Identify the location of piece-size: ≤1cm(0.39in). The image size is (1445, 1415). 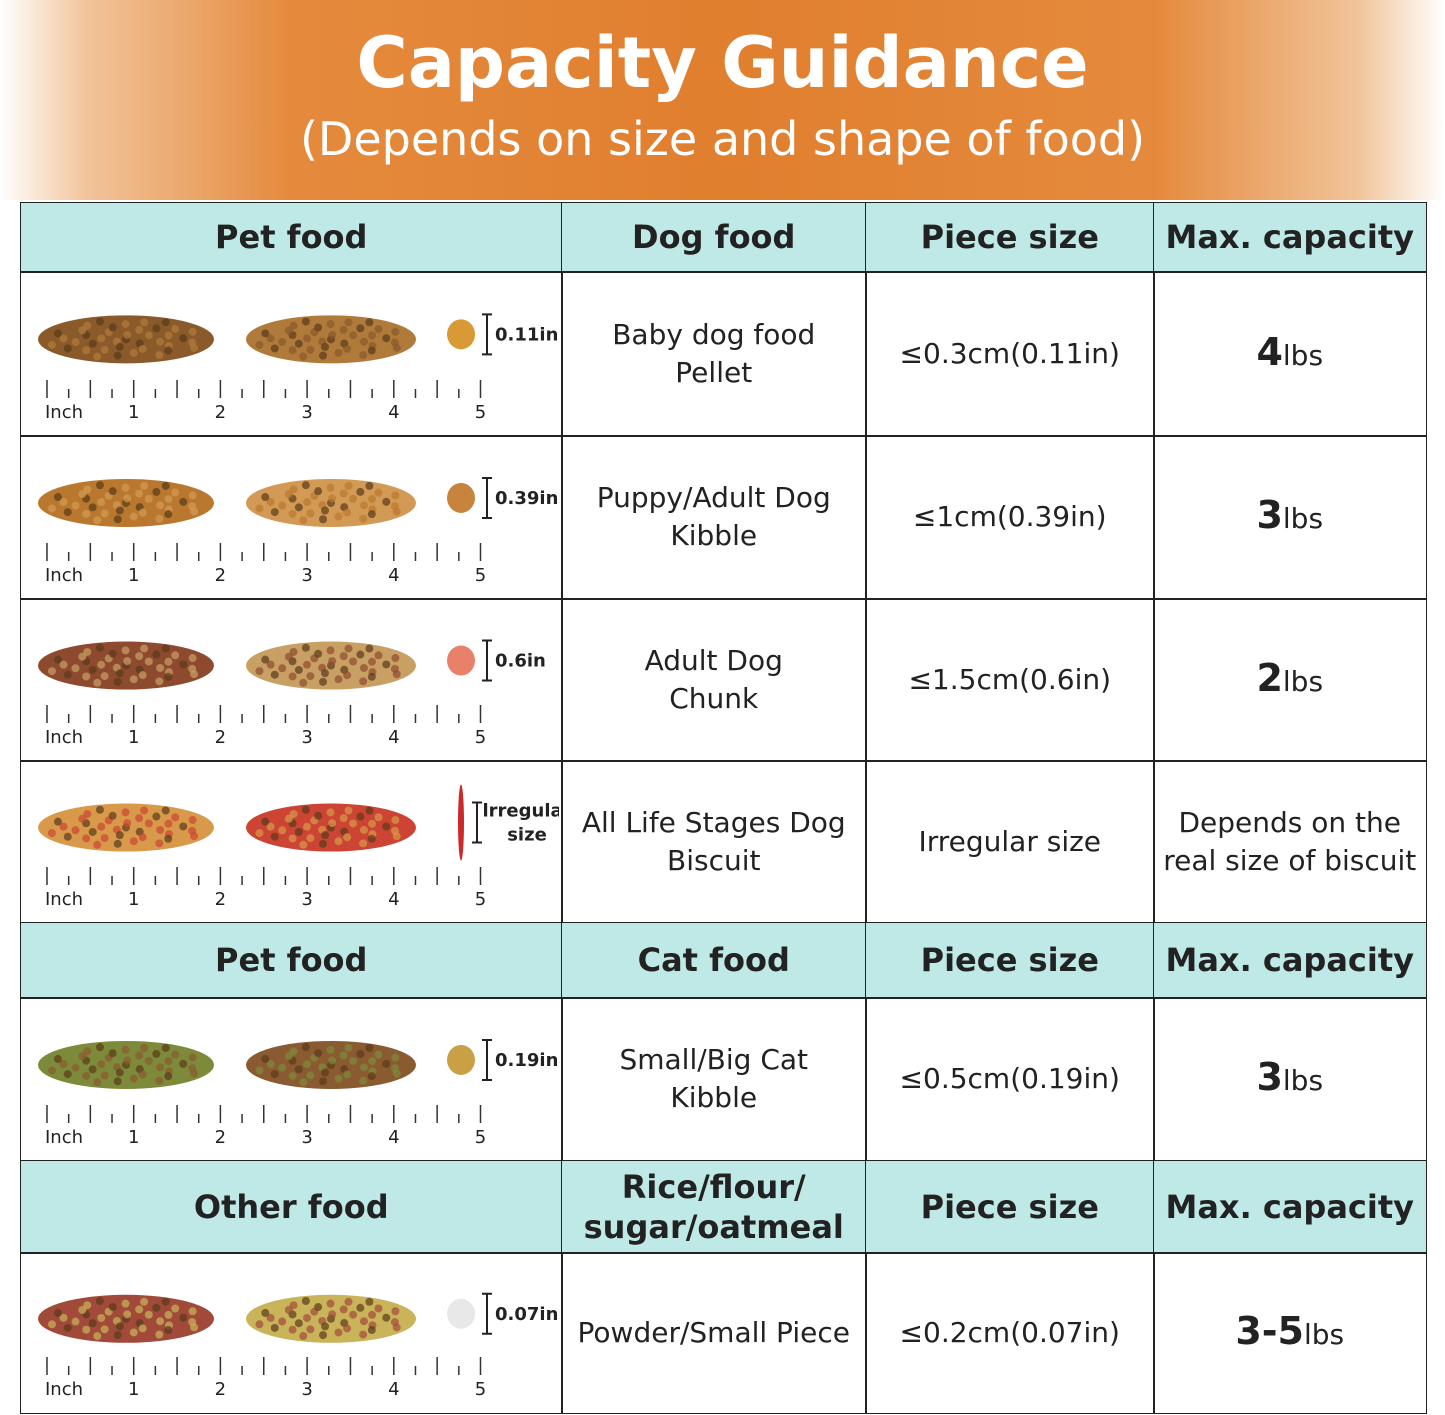
(1009, 517).